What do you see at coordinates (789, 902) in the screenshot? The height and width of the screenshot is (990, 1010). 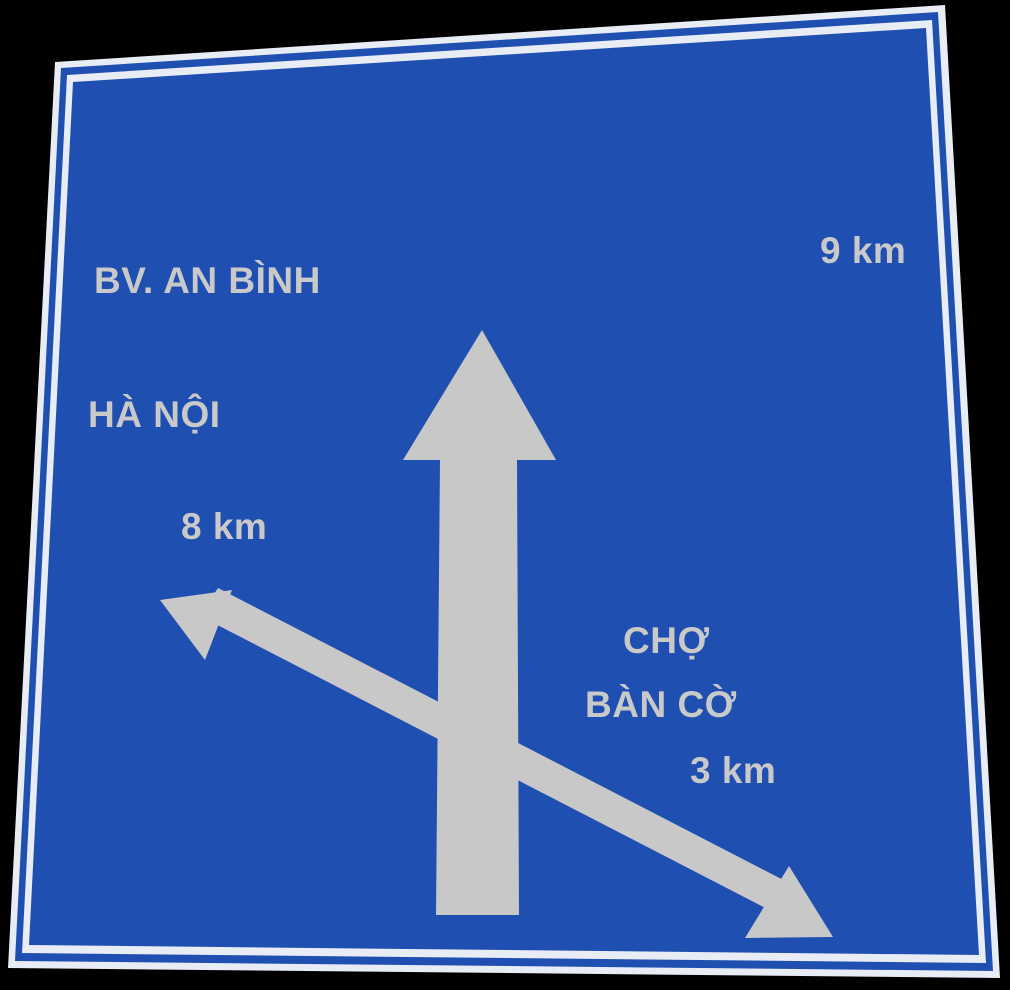 I see `arrow-head-right` at bounding box center [789, 902].